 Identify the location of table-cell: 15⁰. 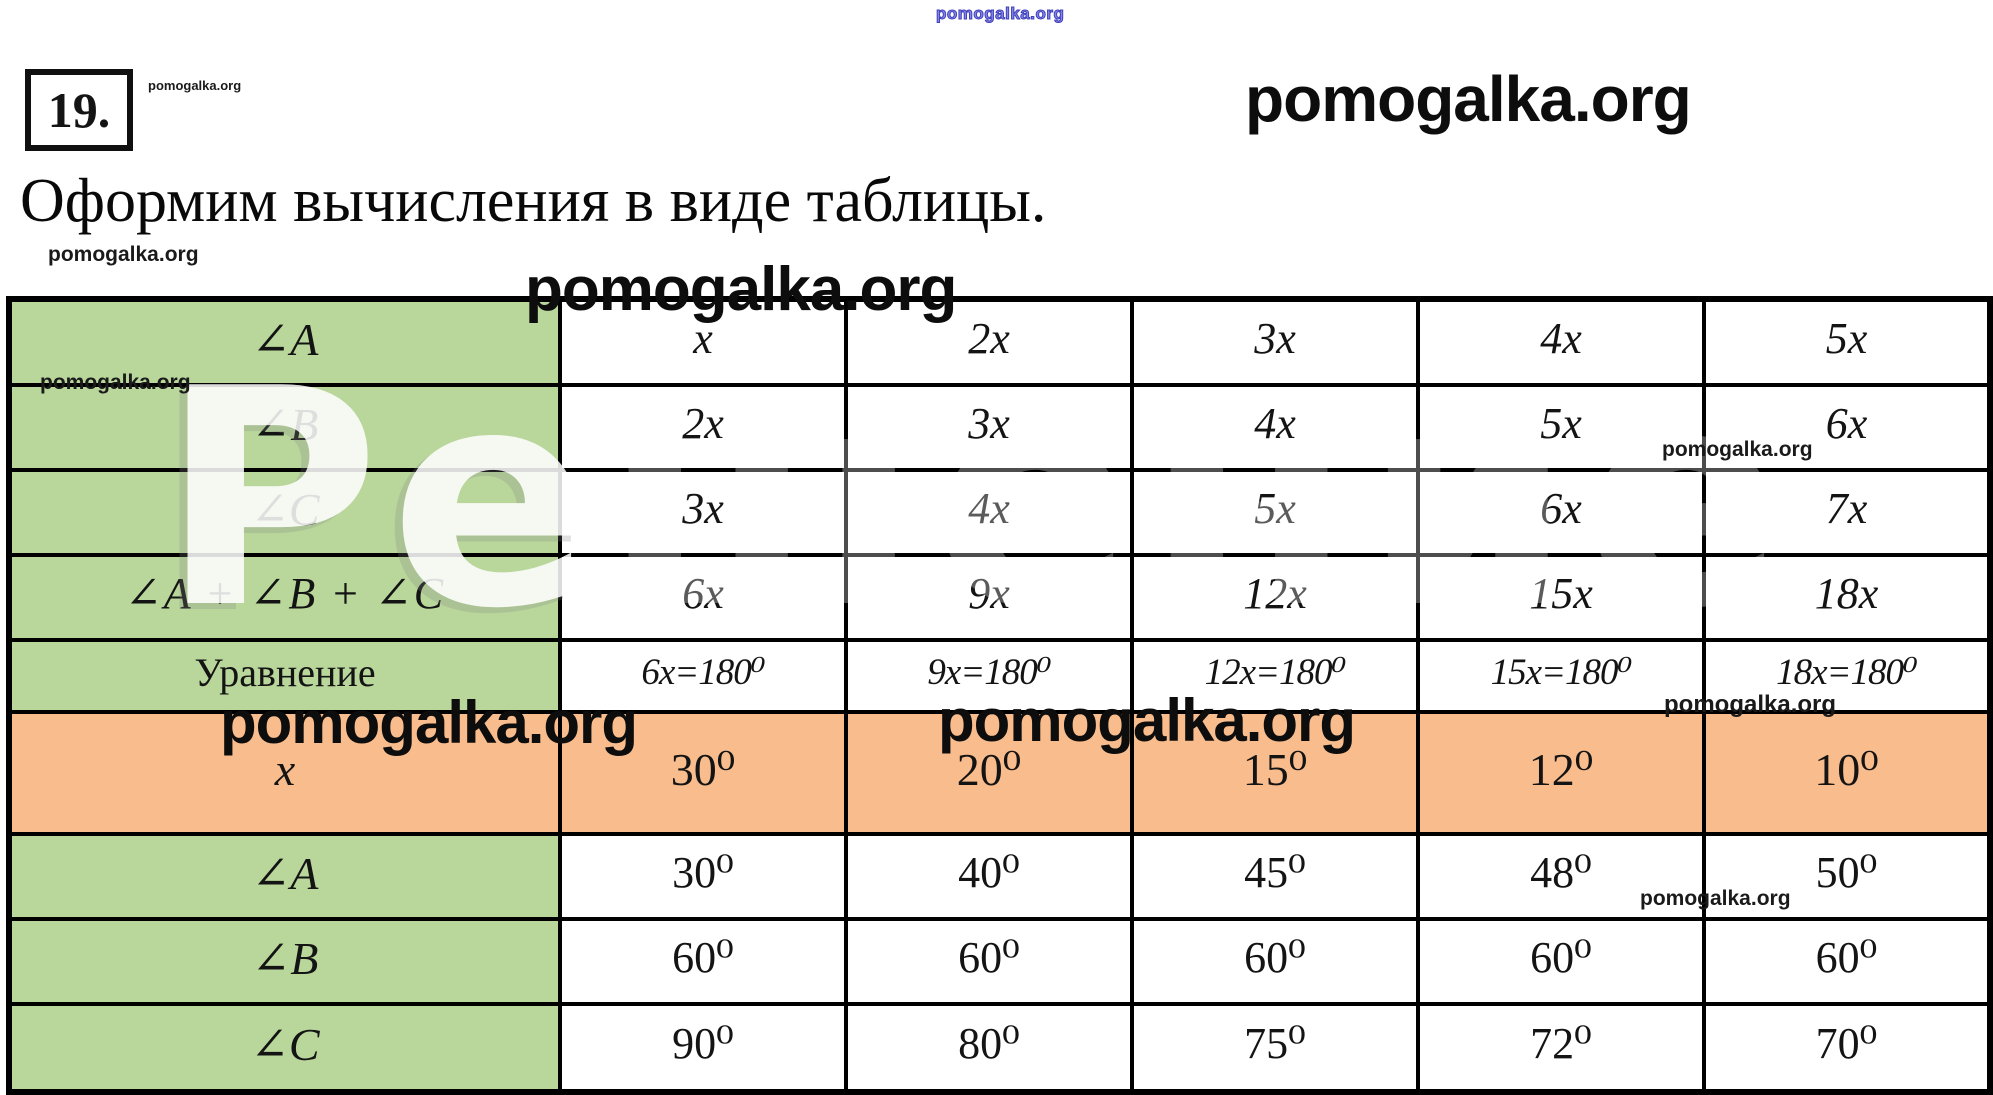
(1275, 773).